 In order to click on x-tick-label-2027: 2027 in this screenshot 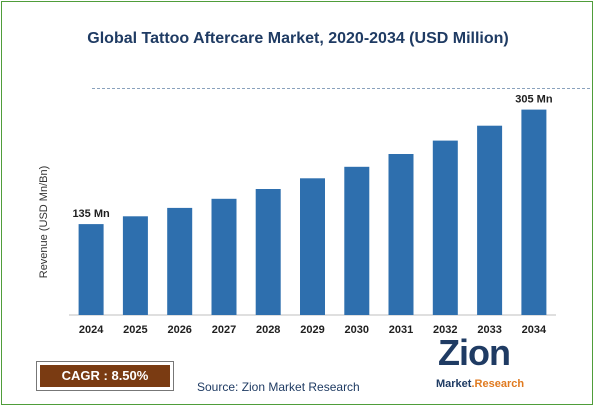, I will do `click(224, 330)`.